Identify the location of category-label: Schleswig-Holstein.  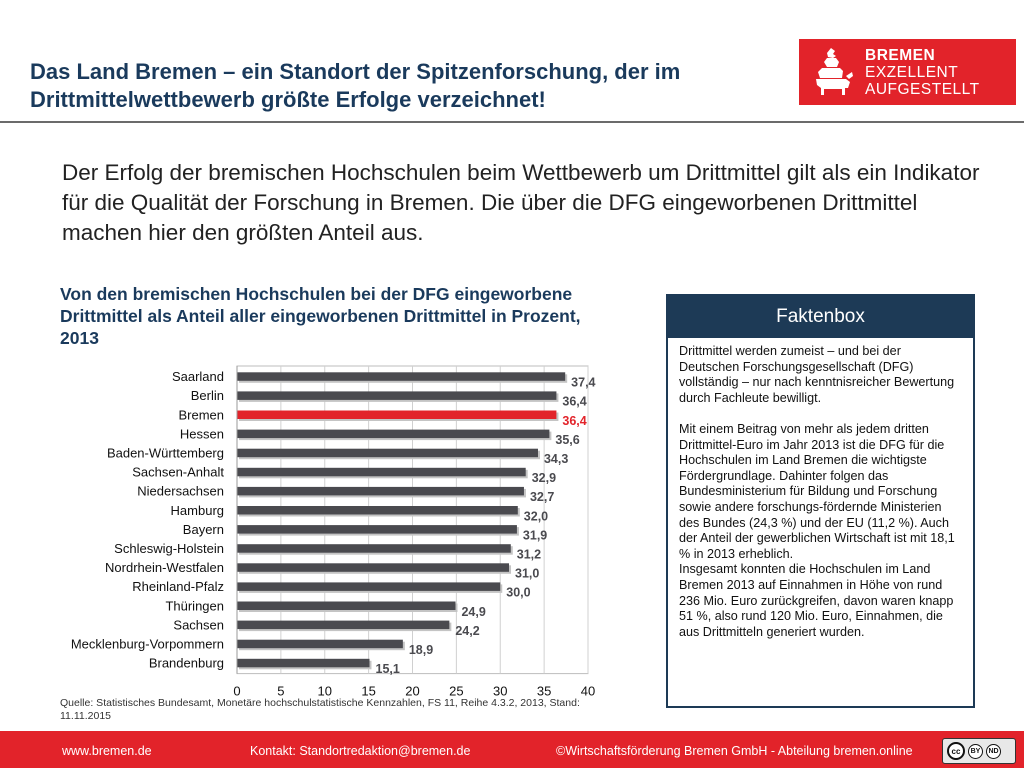
(169, 548).